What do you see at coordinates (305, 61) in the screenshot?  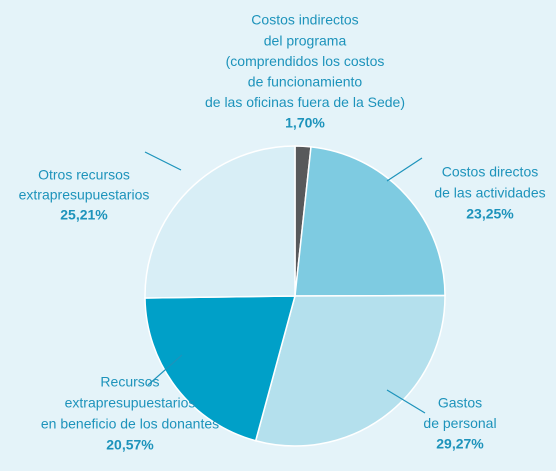 I see `slice-label: (comprendidos los costos` at bounding box center [305, 61].